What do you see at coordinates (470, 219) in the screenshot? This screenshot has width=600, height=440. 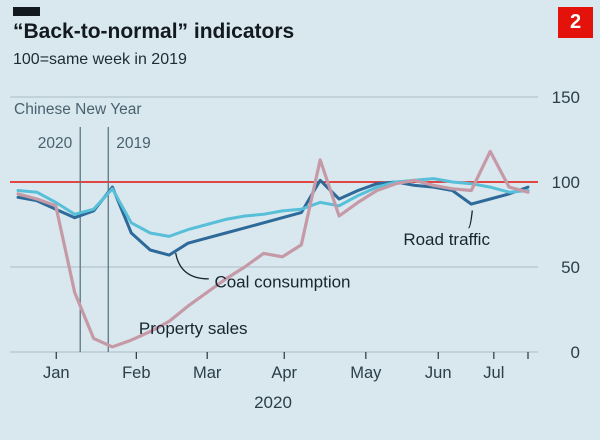 I see `annotation-arrow-road-traffic` at bounding box center [470, 219].